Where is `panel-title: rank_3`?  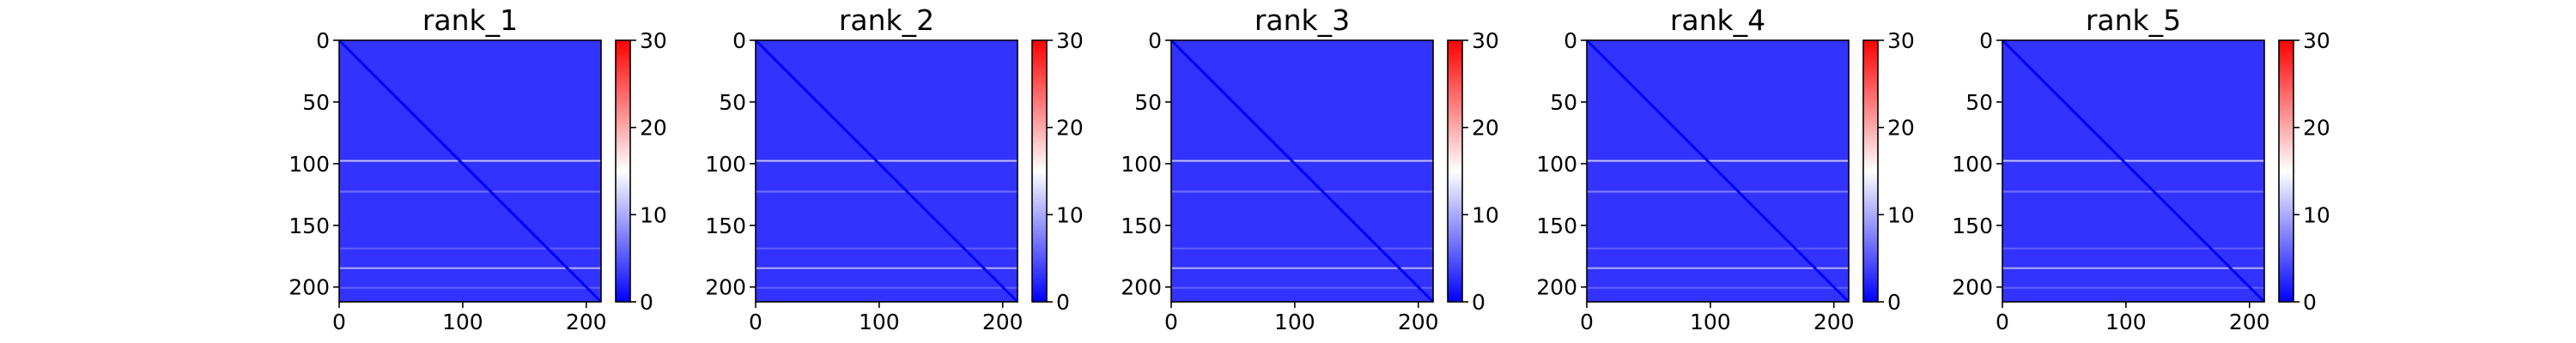
panel-title: rank_3 is located at coordinates (1302, 20).